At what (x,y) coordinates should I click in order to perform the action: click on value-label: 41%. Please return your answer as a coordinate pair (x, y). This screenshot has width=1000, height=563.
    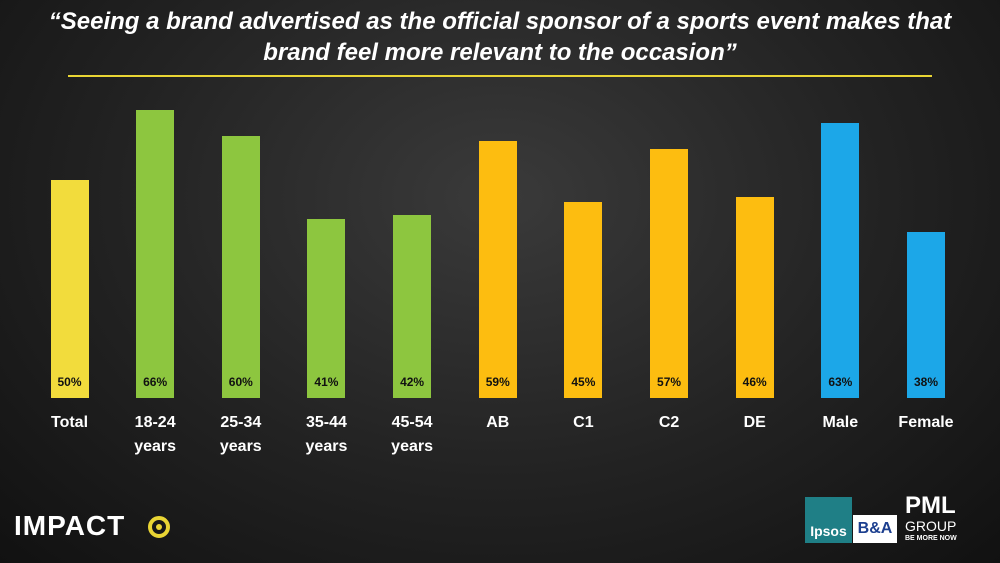
    Looking at the image, I should click on (326, 382).